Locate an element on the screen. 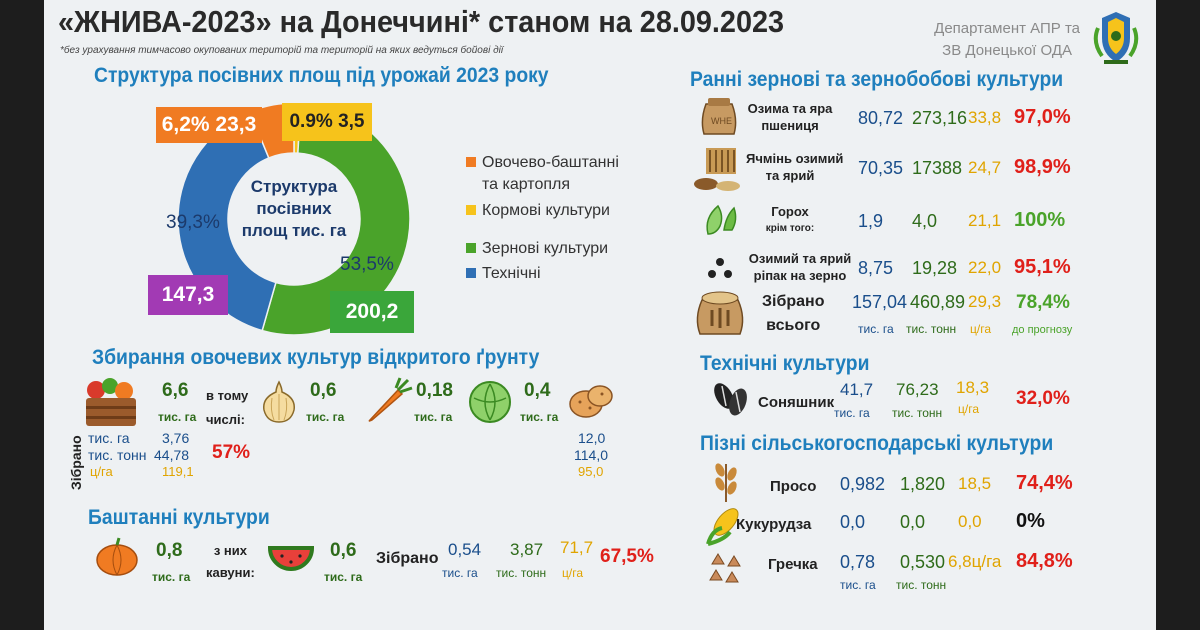  watermelon-area: 0,6 is located at coordinates (343, 550).